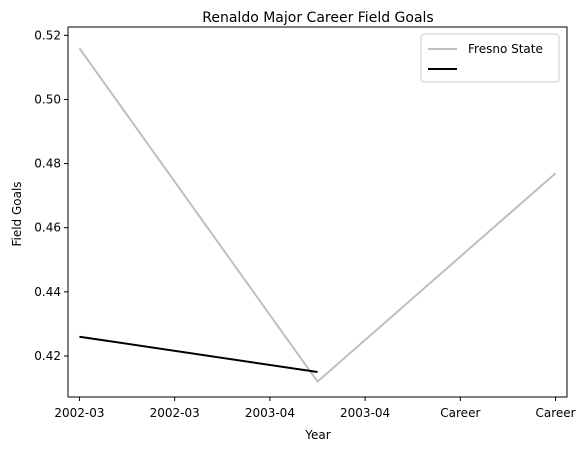 Image resolution: width=579 pixels, height=453 pixels. Describe the element at coordinates (47, 228) in the screenshot. I see `y-tick-label: 0.46` at that location.